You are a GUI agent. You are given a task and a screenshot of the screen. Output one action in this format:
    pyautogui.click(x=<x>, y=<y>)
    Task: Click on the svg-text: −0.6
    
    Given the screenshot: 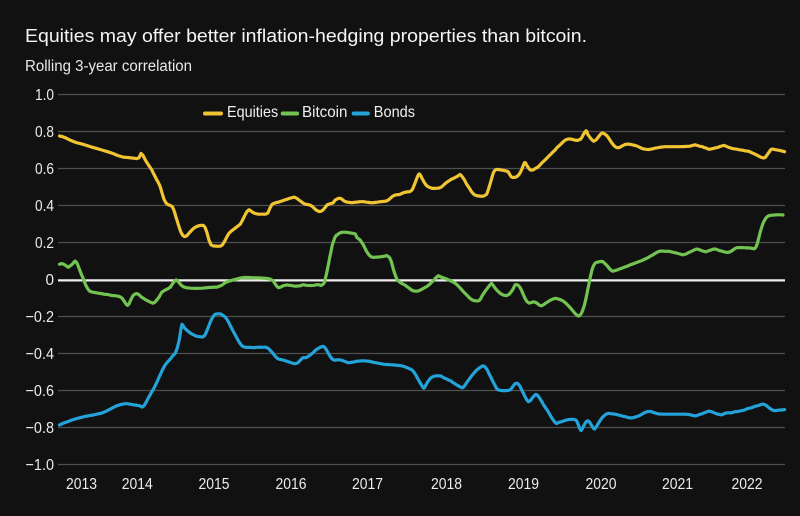 What is the action you would take?
    pyautogui.click(x=40, y=391)
    